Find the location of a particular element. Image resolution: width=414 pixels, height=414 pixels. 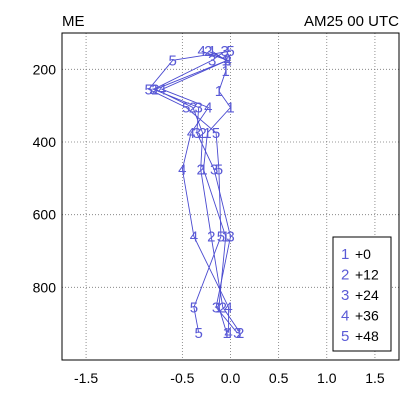

legend-label-2: +12 is located at coordinates (367, 275).